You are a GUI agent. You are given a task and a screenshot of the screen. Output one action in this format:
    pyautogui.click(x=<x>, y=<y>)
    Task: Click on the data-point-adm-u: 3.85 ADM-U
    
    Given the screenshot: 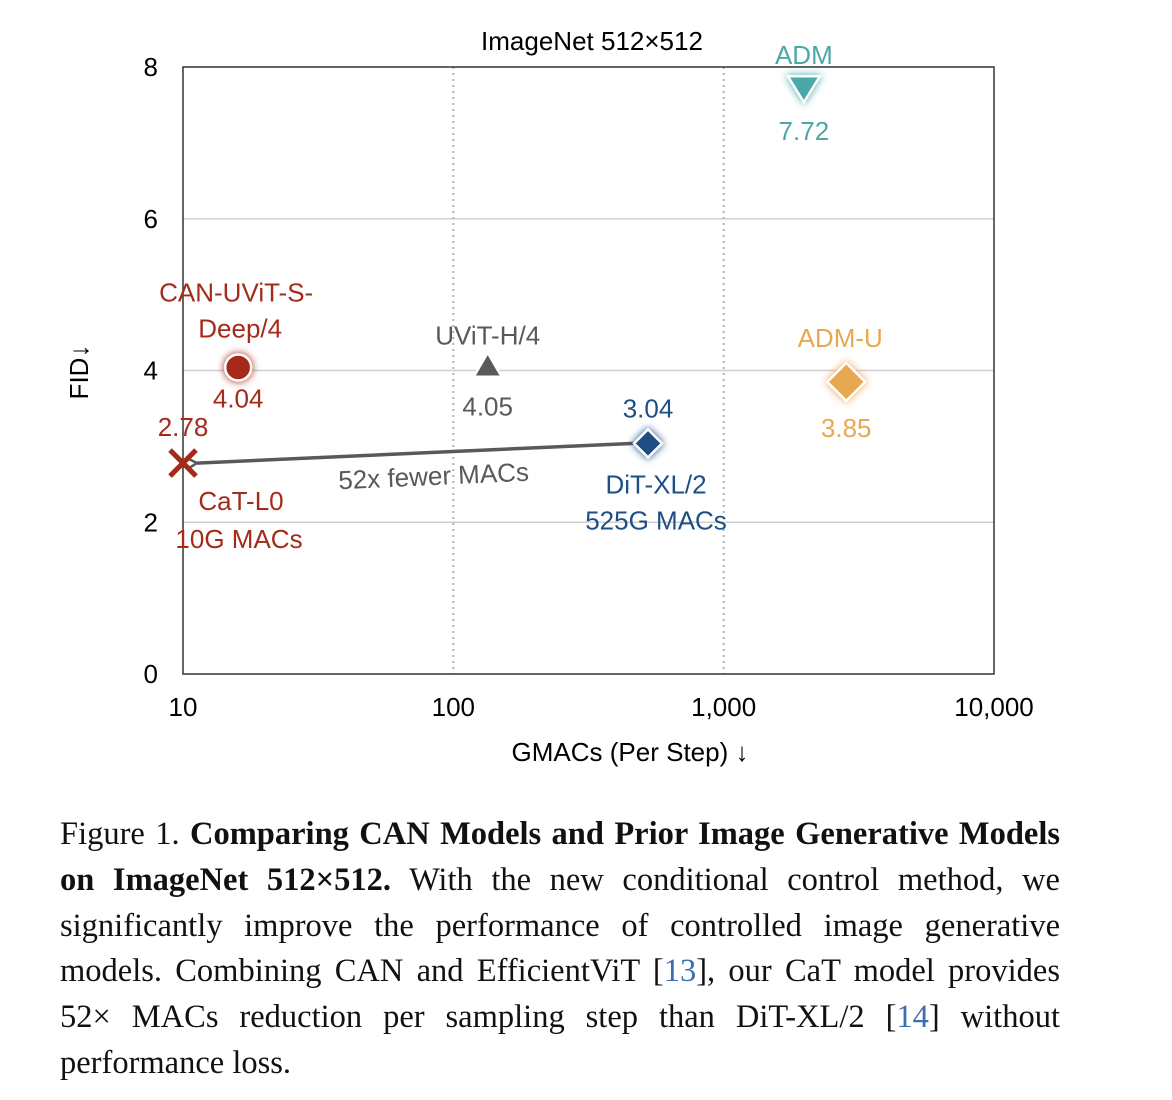 What is the action you would take?
    pyautogui.click(x=840, y=383)
    